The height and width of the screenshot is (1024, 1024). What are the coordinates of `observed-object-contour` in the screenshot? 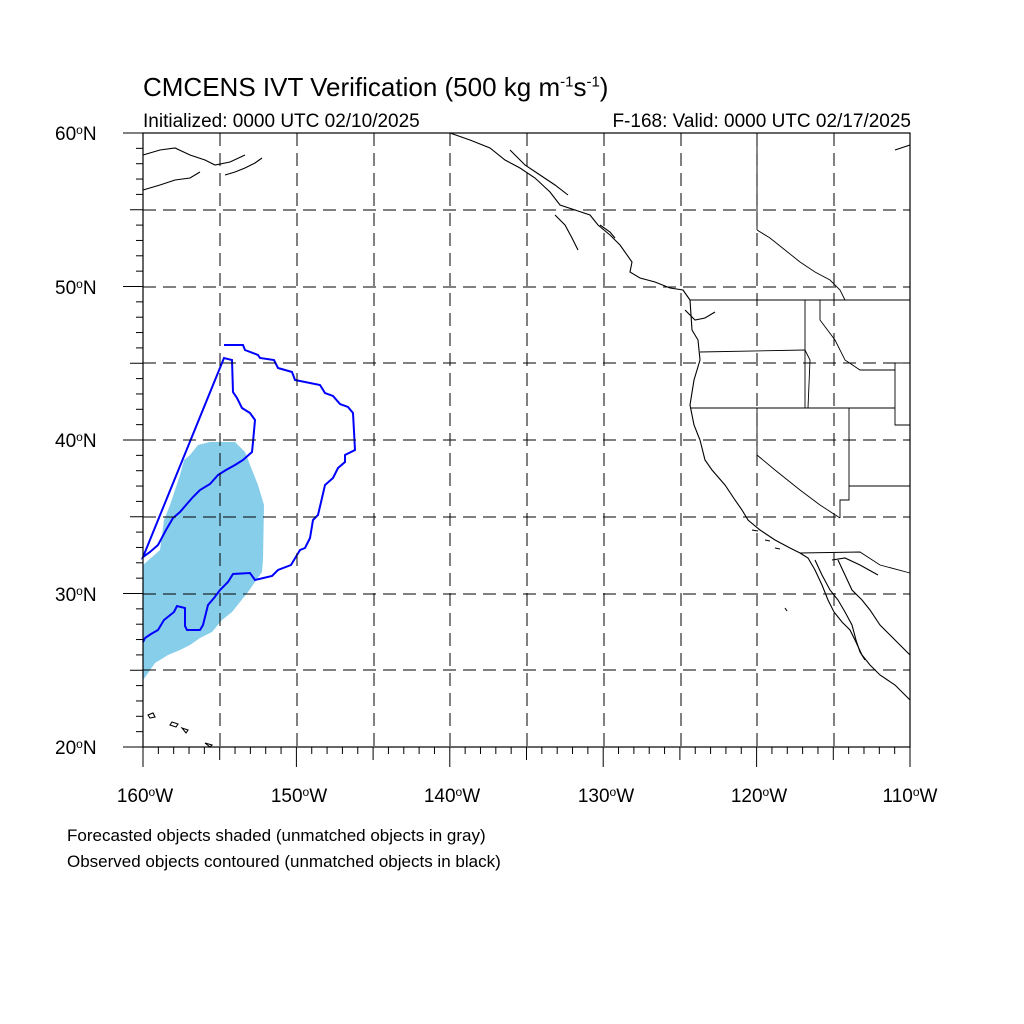 It's located at (248, 493).